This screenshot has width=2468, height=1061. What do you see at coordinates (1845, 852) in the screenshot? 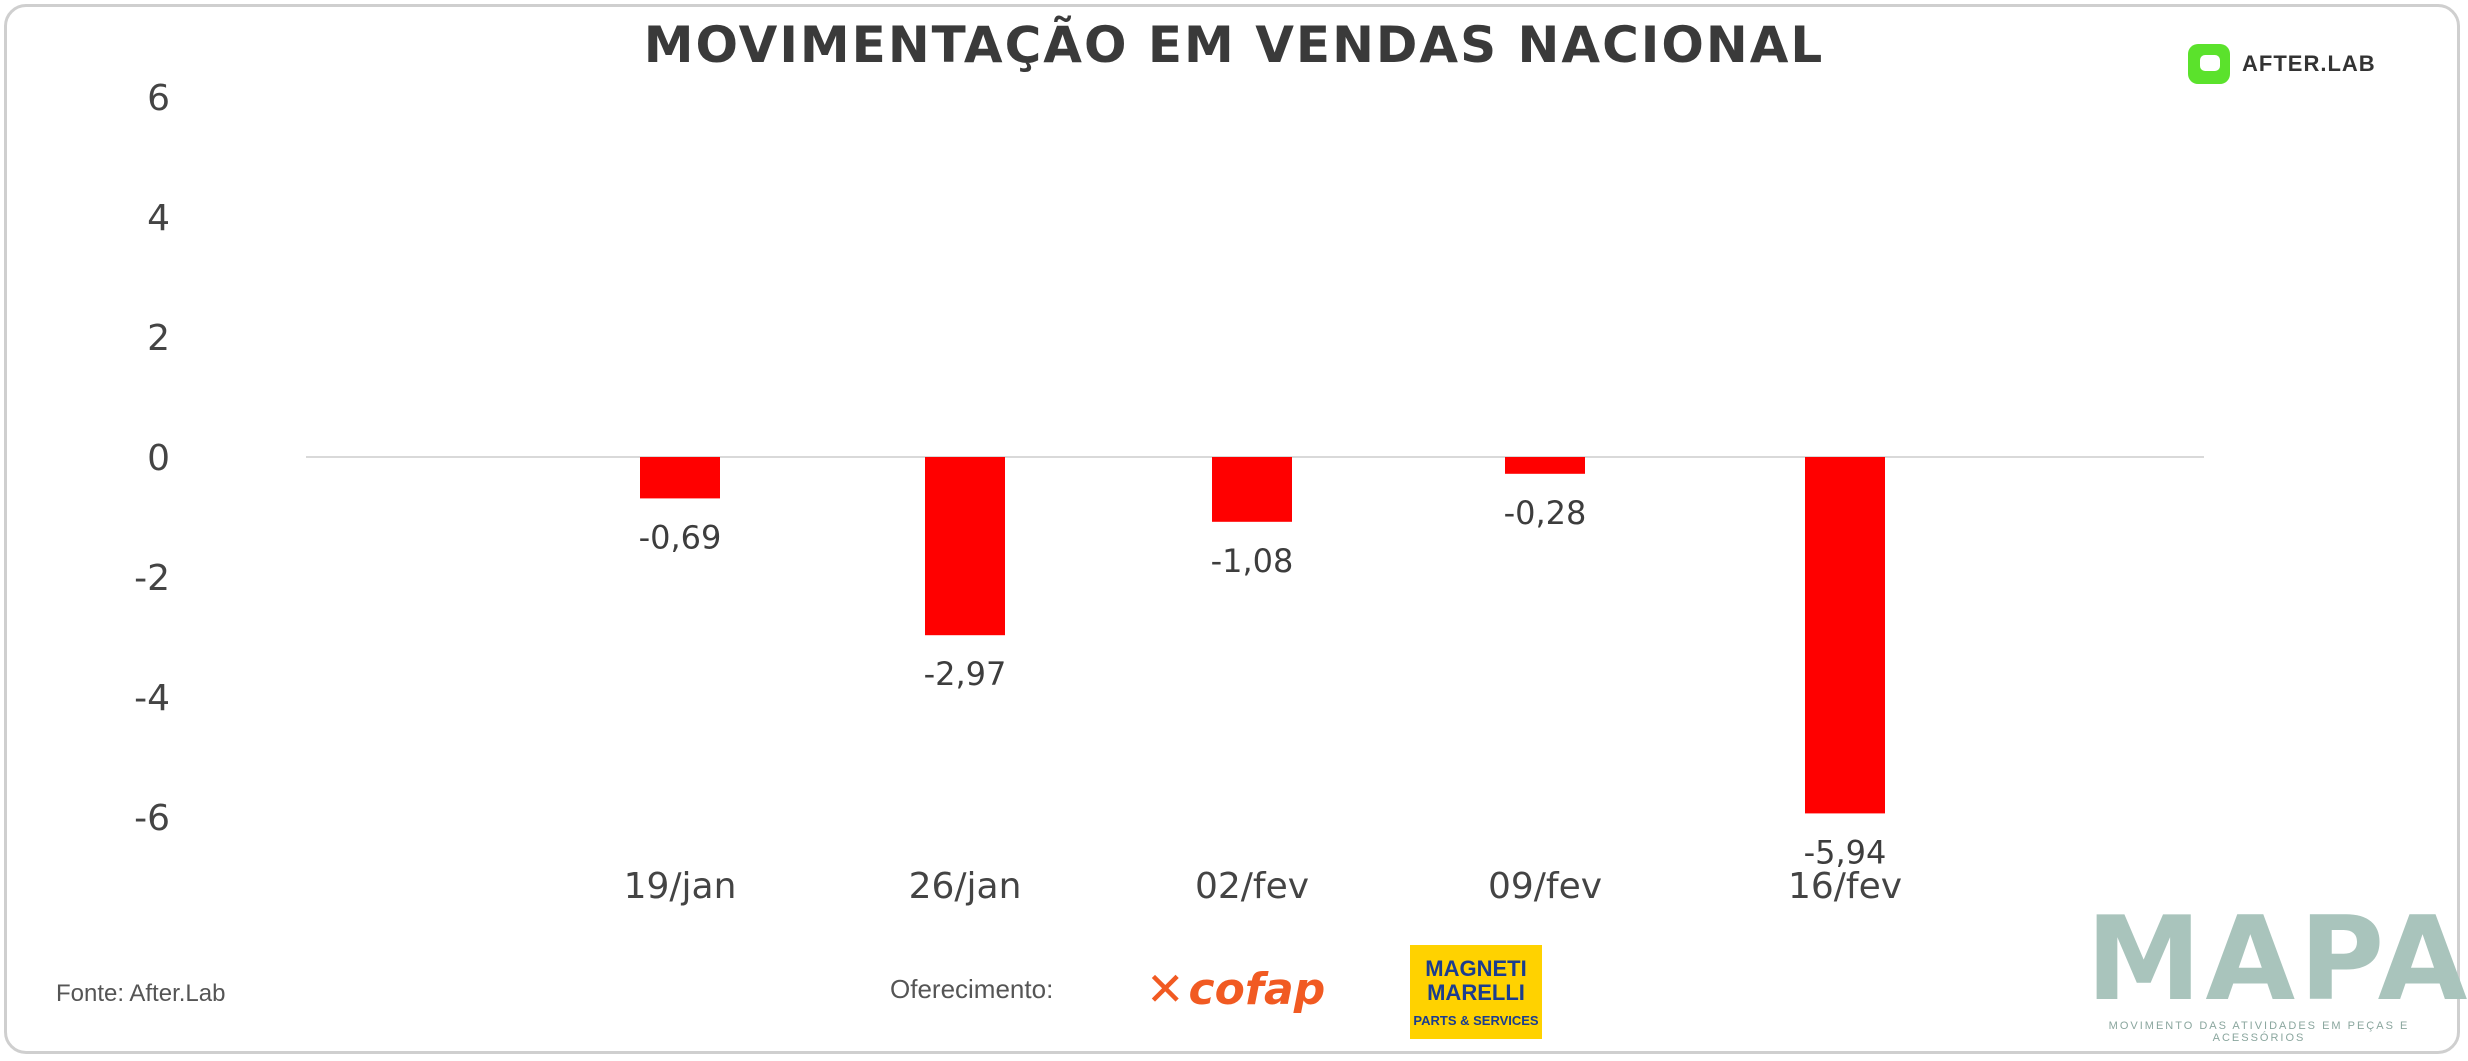
I see `data-label: -5,94` at bounding box center [1845, 852].